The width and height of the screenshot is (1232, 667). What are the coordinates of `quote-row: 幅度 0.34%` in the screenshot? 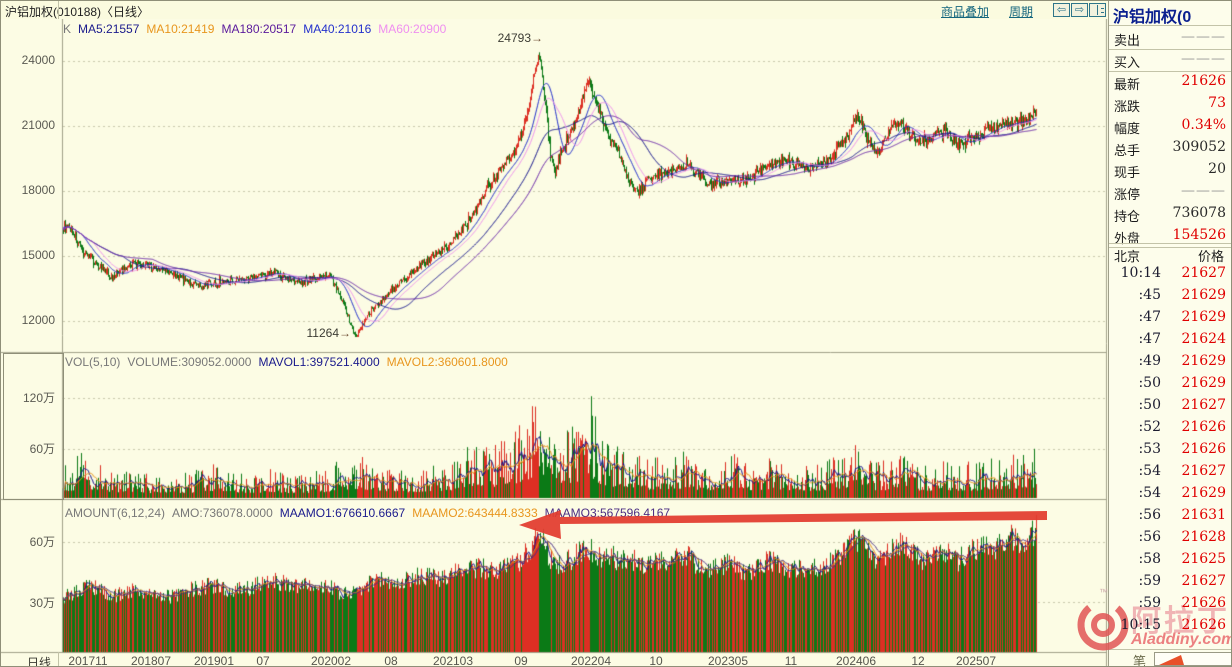 It's located at (1170, 126).